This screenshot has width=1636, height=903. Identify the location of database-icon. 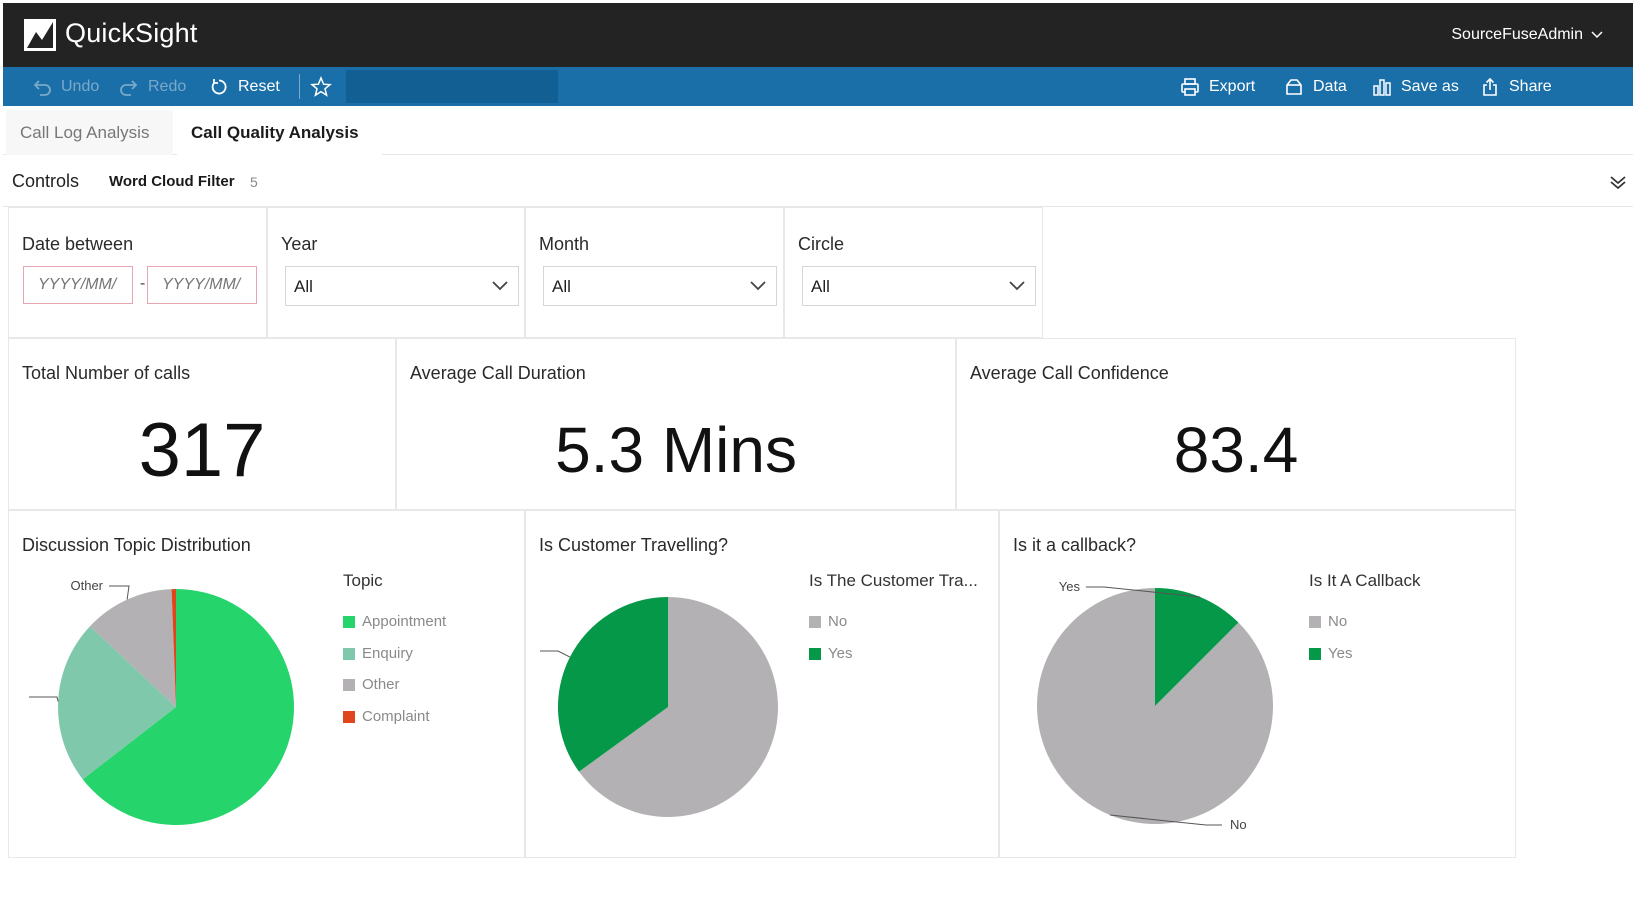
(1294, 86).